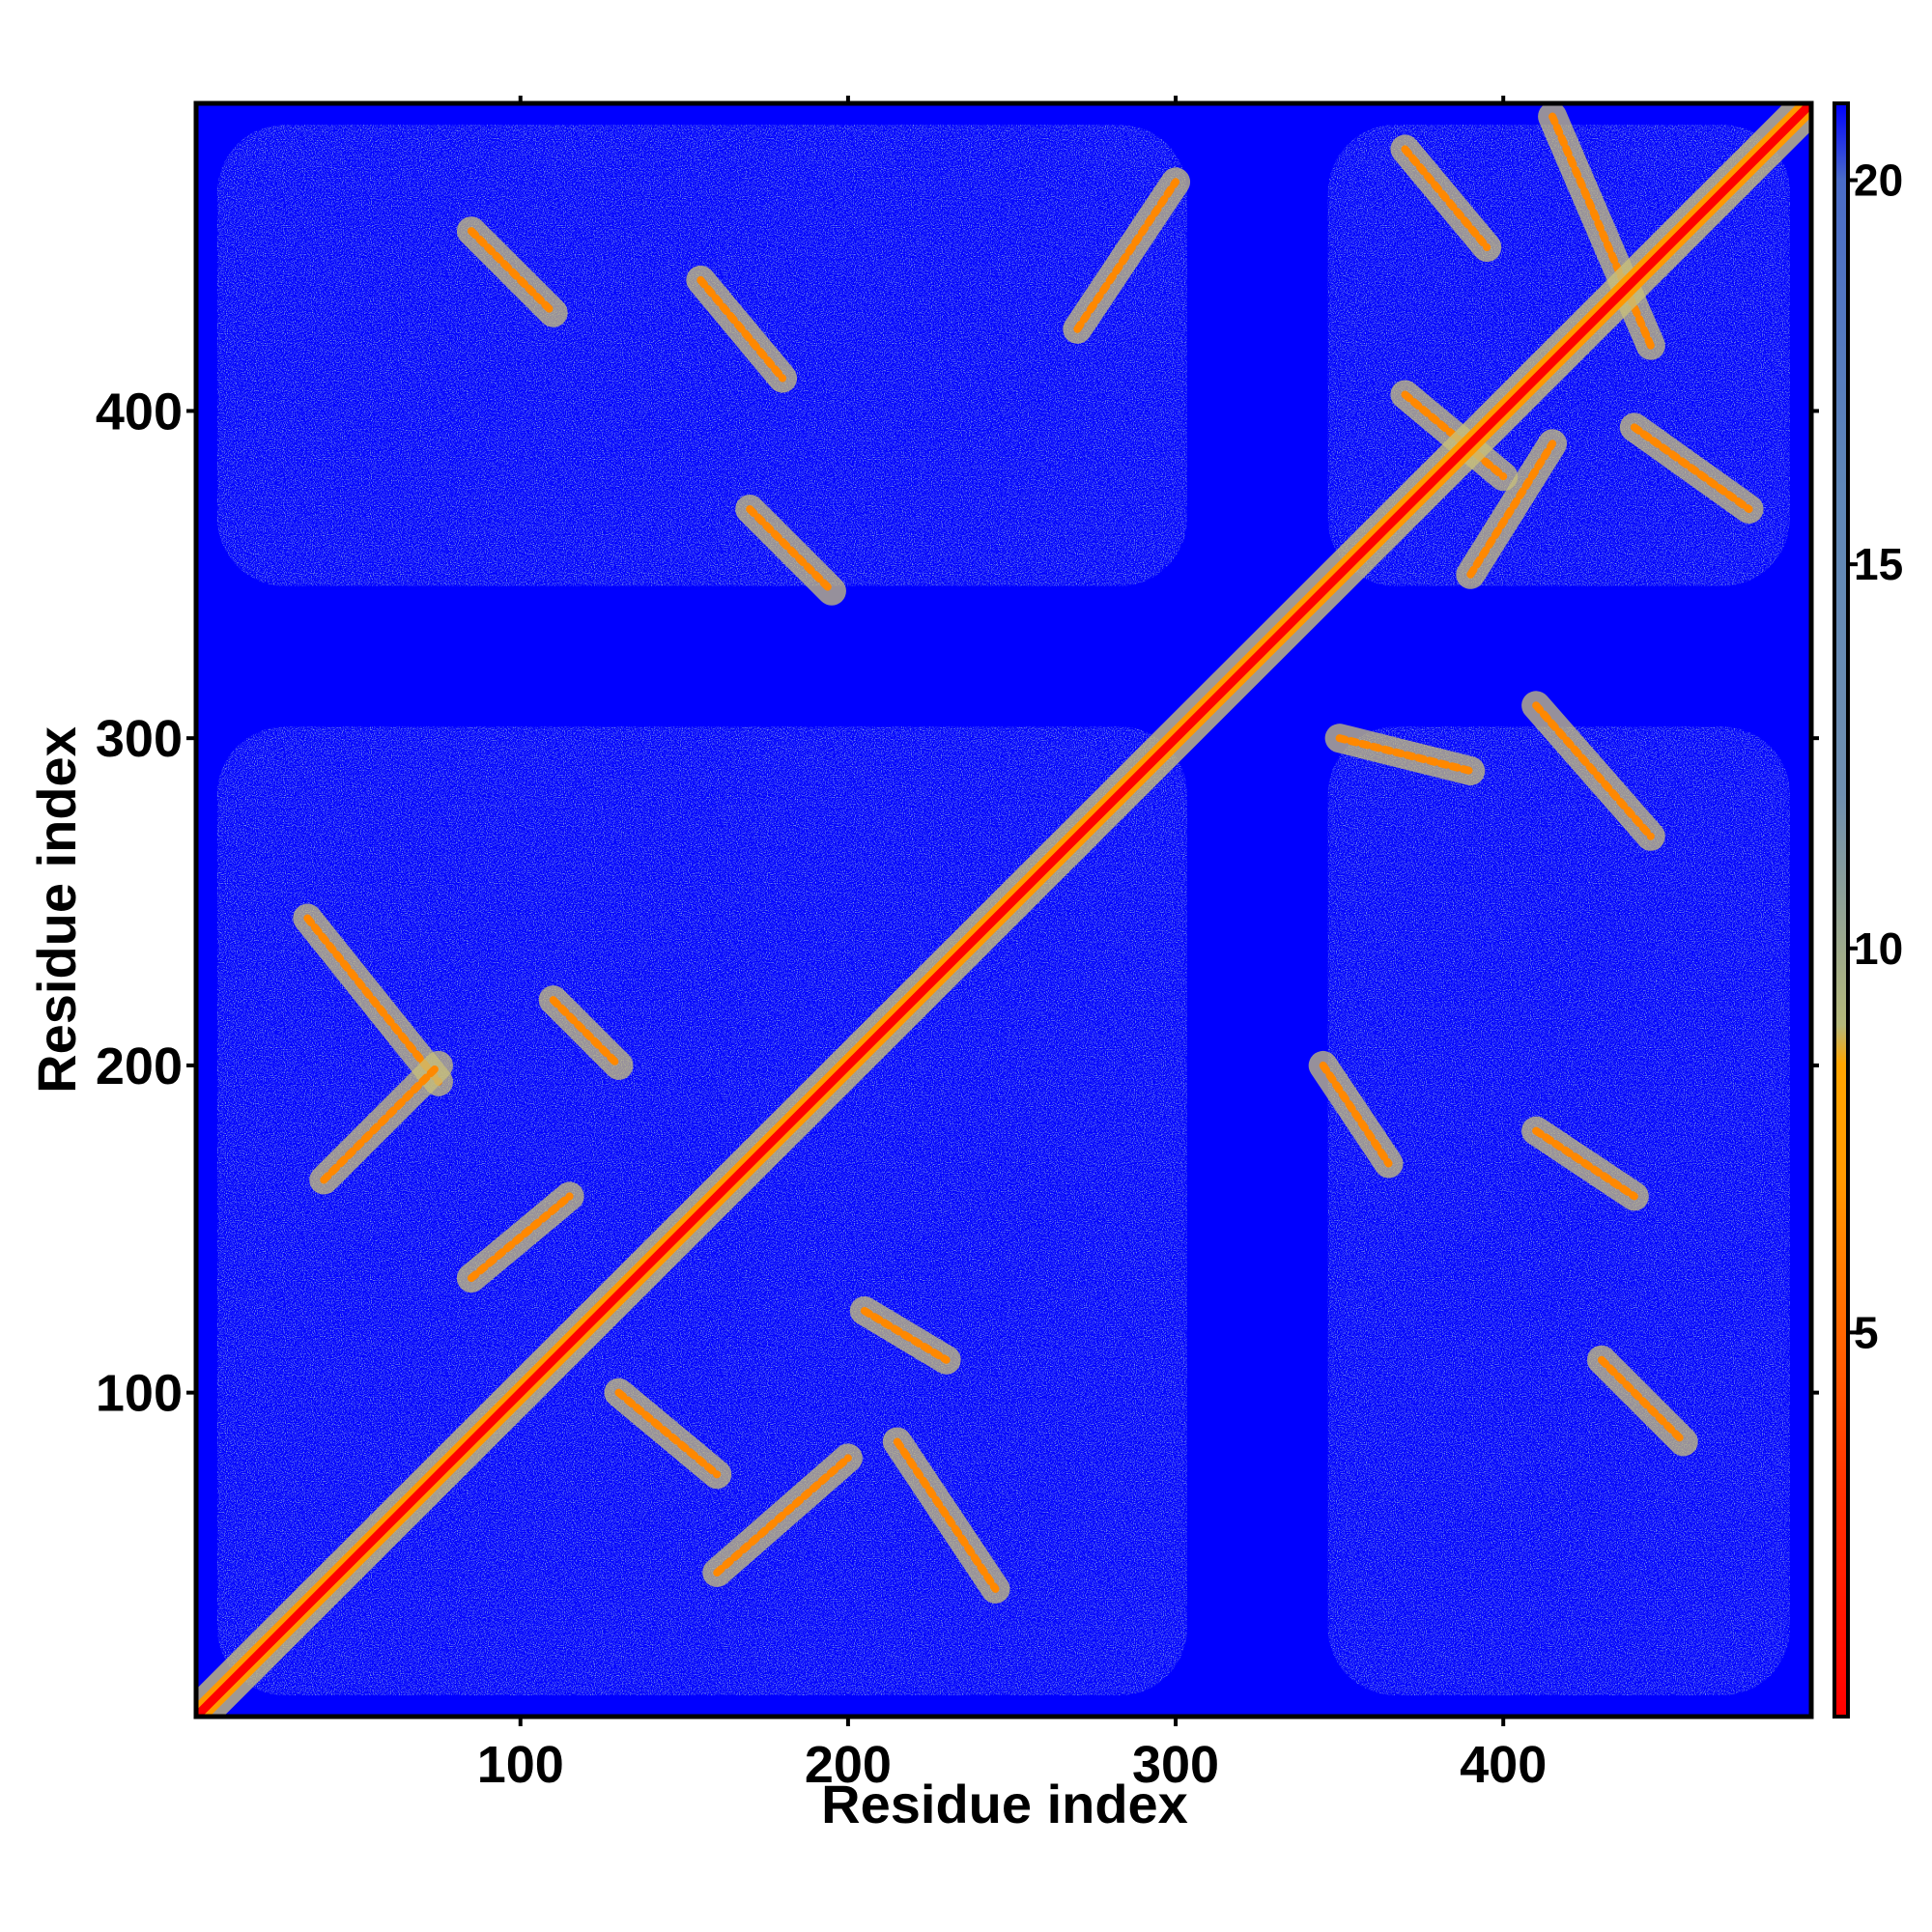  What do you see at coordinates (1875, 756) in the screenshot?
I see `colorbar-ticks: 5 10 15 20` at bounding box center [1875, 756].